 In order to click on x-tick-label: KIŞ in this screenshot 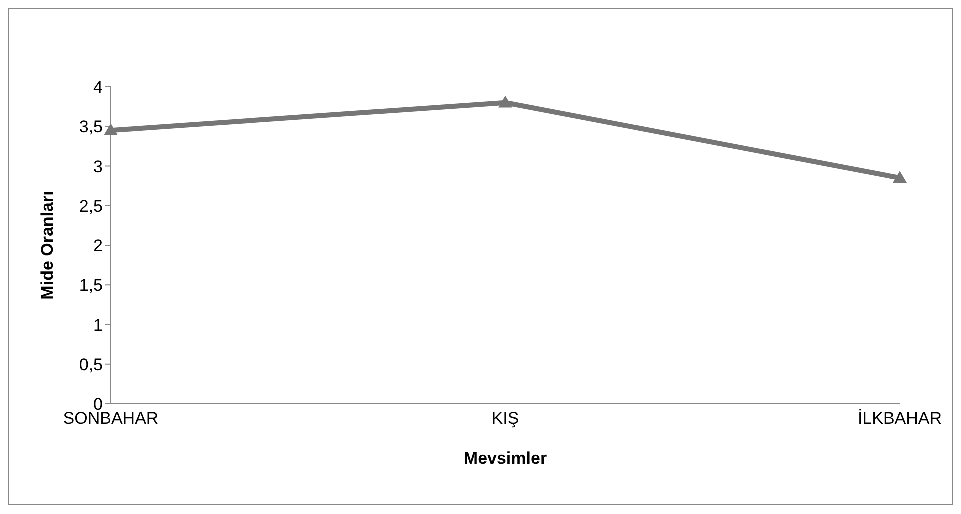, I will do `click(506, 418)`.